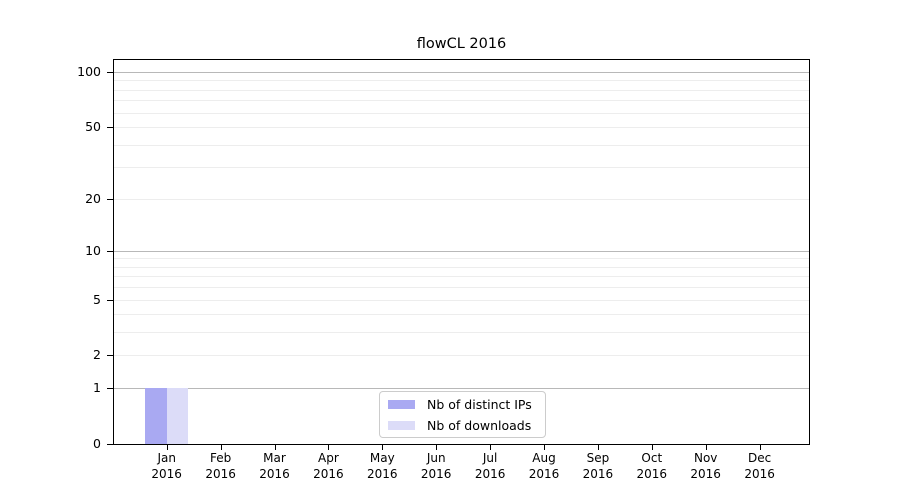 Image resolution: width=900 pixels, height=500 pixels. Describe the element at coordinates (705, 474) in the screenshot. I see `x-tick-year-nov: 2016` at that location.